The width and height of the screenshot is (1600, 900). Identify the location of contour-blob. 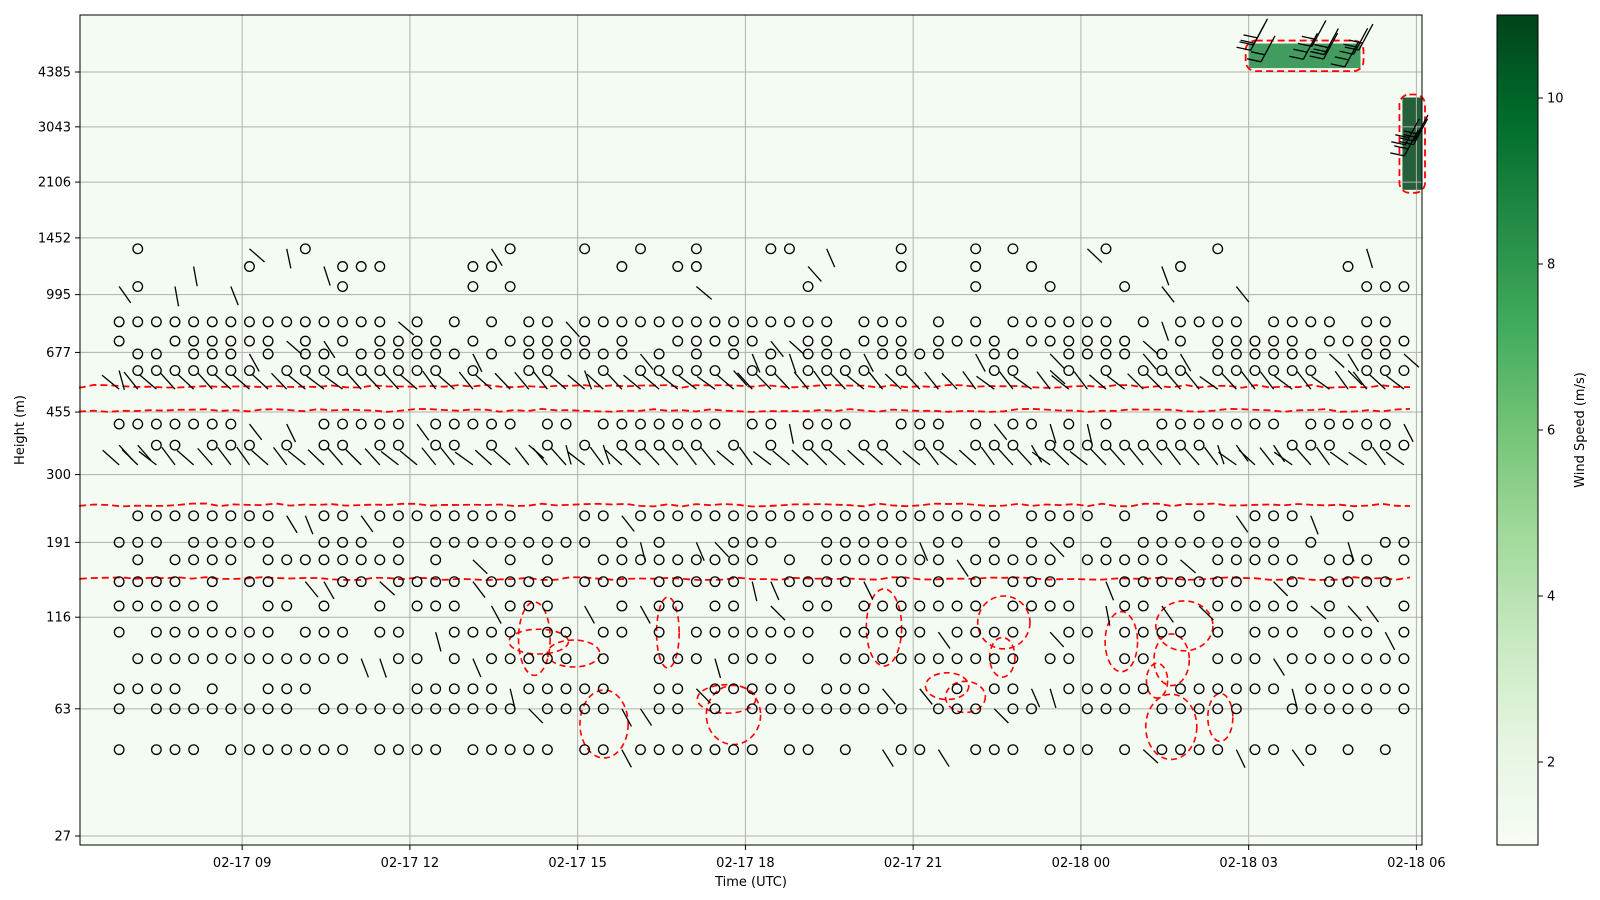
(726, 699).